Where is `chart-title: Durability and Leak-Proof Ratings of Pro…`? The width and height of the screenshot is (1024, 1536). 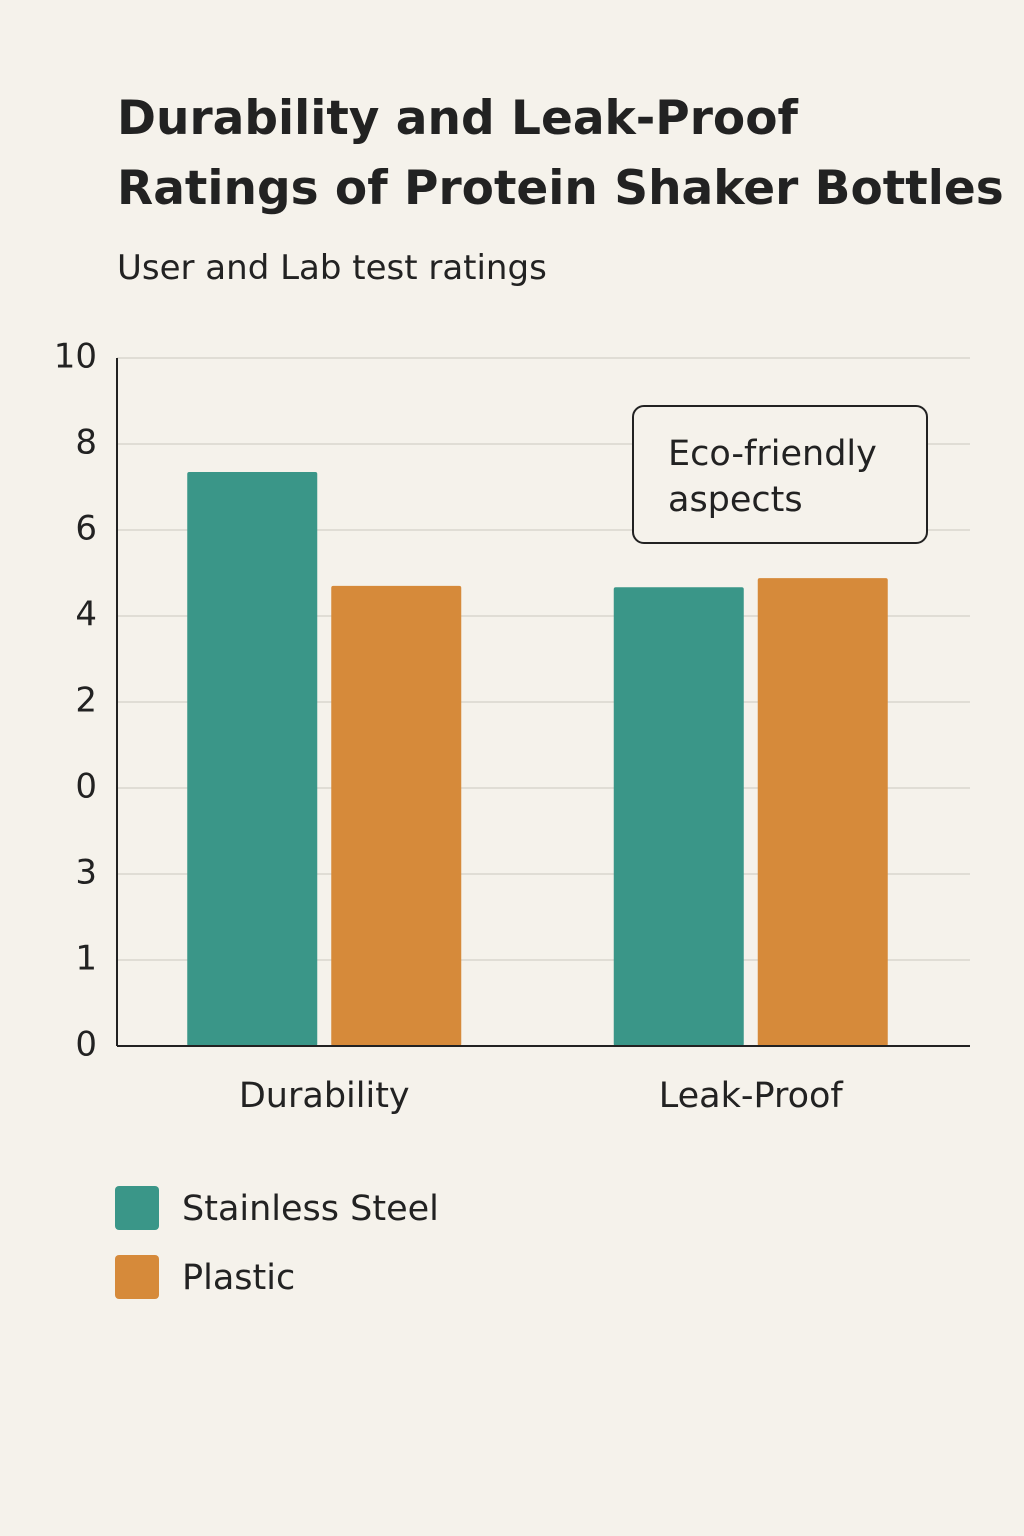
chart-title: Durability and Leak-Proof Ratings of Pro… is located at coordinates (560, 153).